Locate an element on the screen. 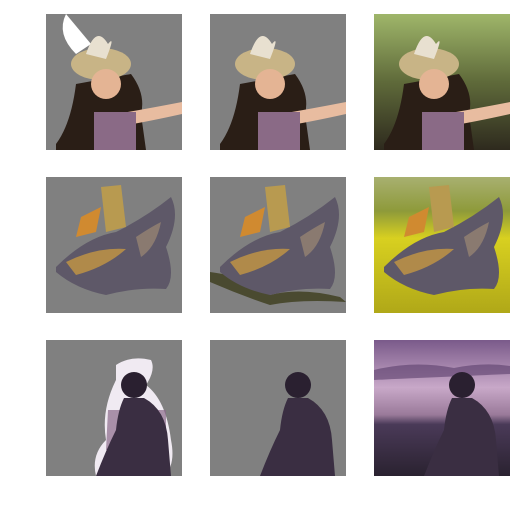 The image size is (520, 510). artifact is located at coordinates (76, 34).